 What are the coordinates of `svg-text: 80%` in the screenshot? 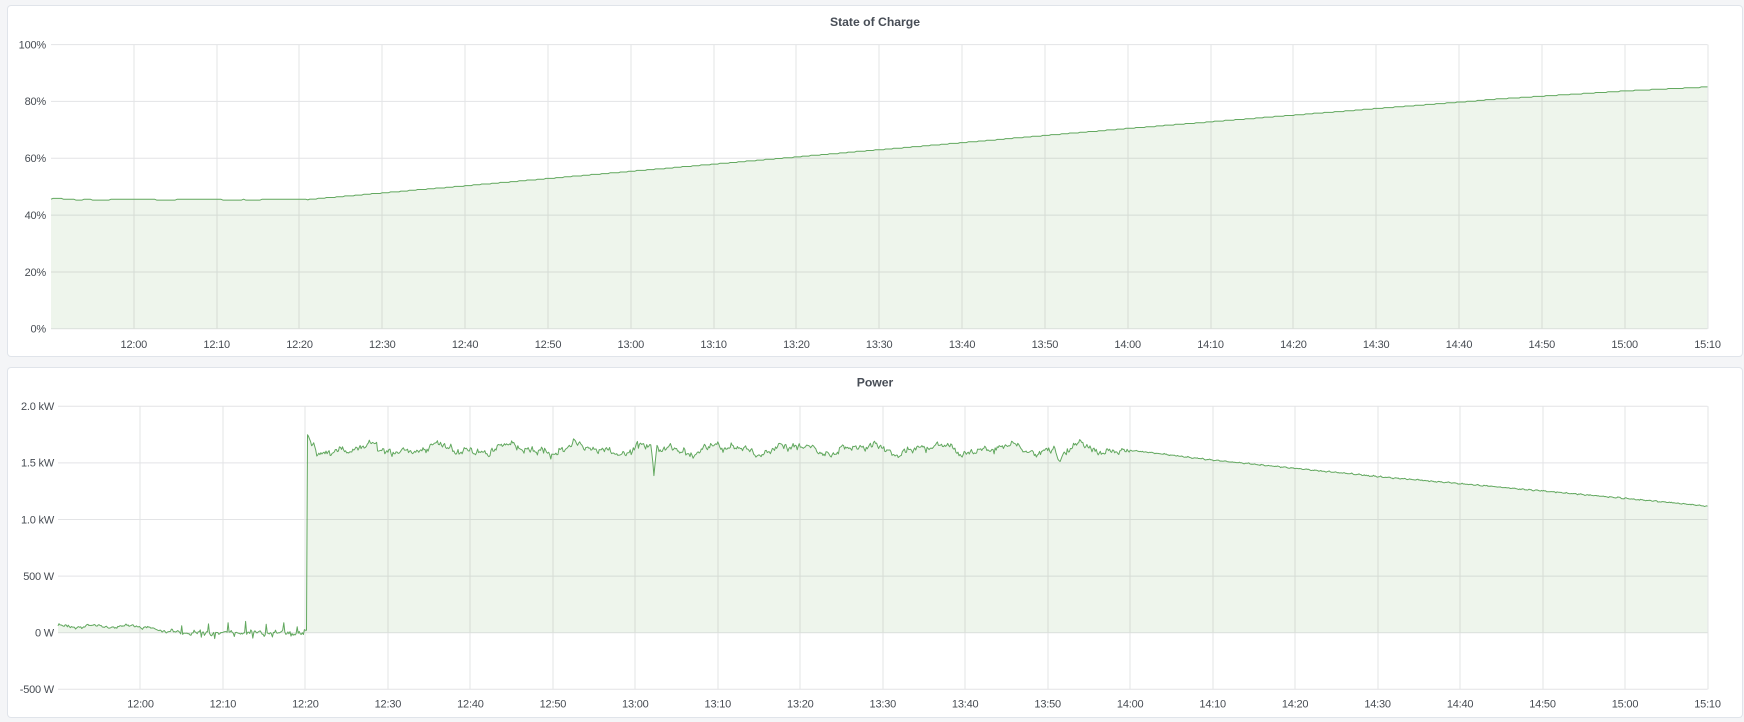 It's located at (36, 102).